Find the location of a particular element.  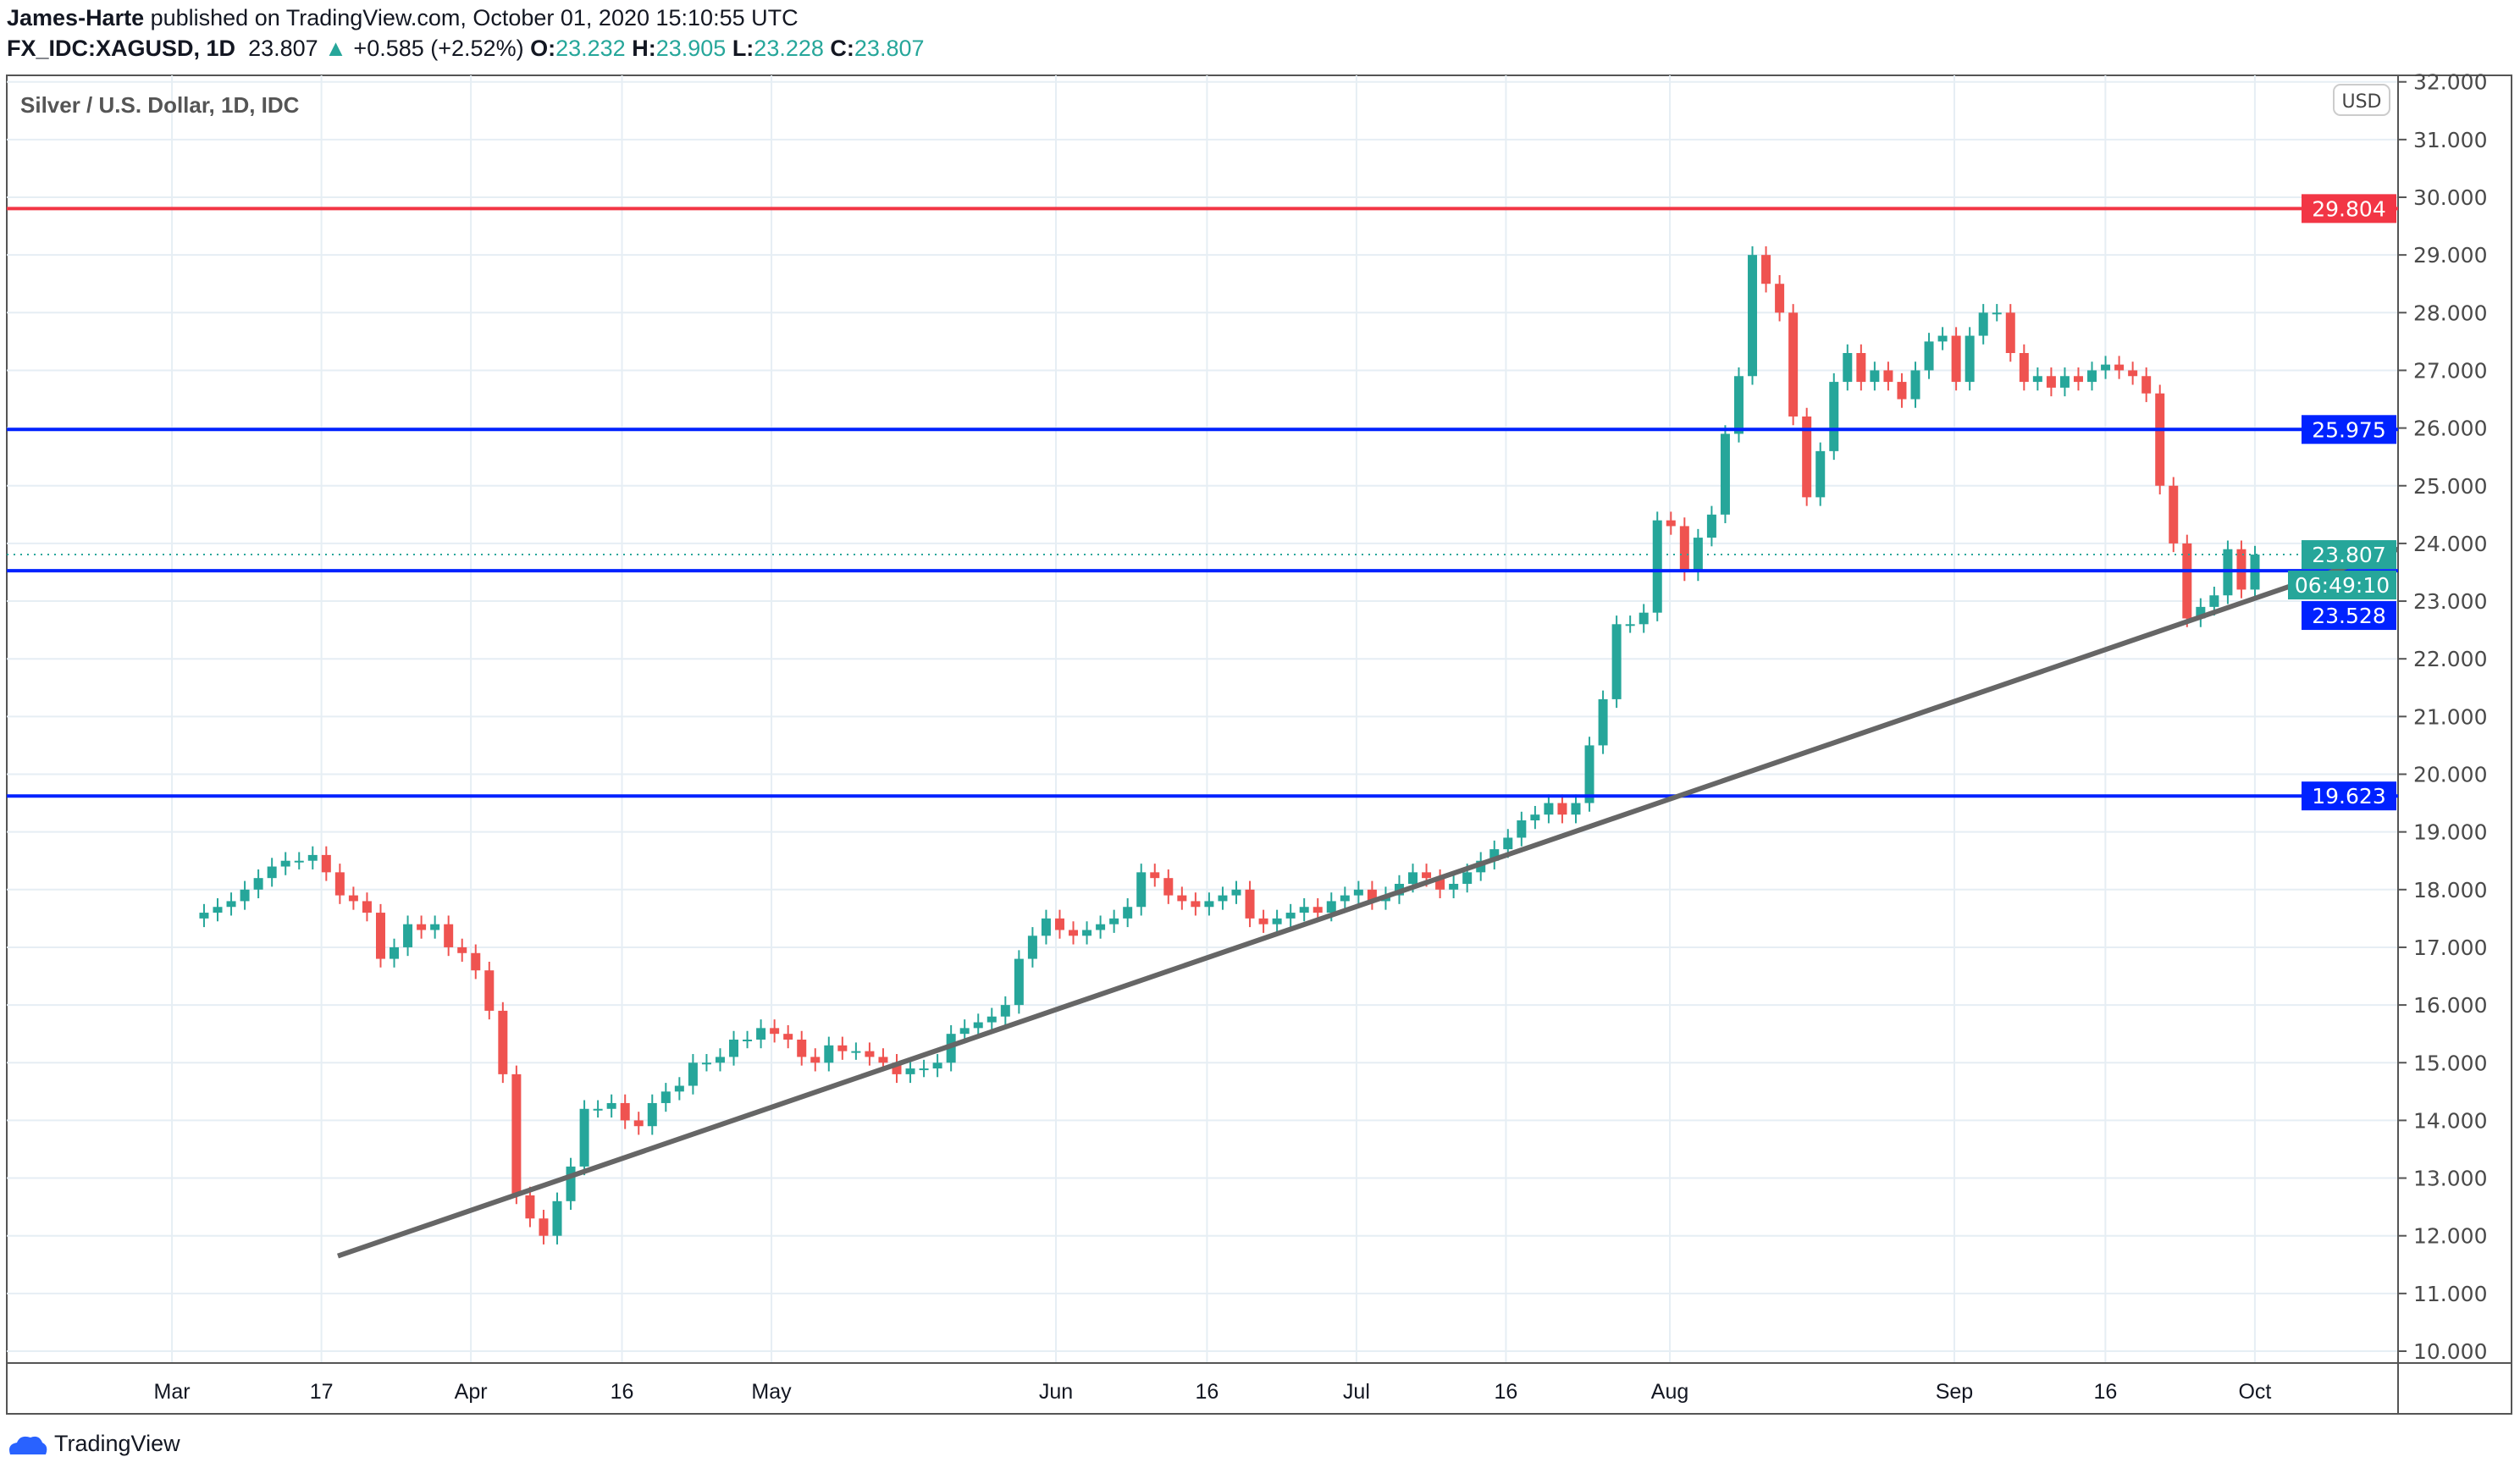

author: James-Harte is located at coordinates (76, 18).